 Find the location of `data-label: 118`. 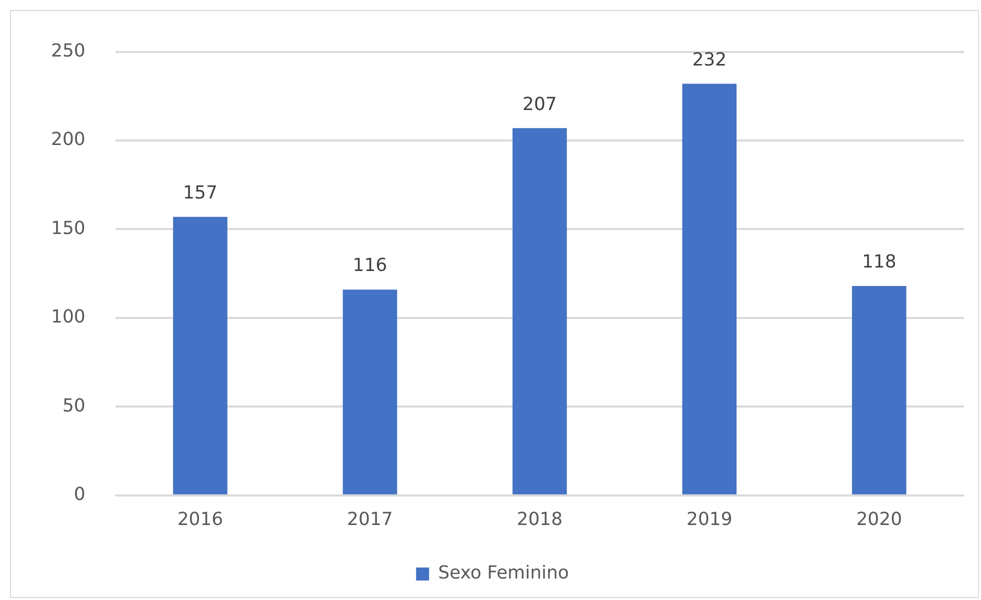

data-label: 118 is located at coordinates (879, 262).